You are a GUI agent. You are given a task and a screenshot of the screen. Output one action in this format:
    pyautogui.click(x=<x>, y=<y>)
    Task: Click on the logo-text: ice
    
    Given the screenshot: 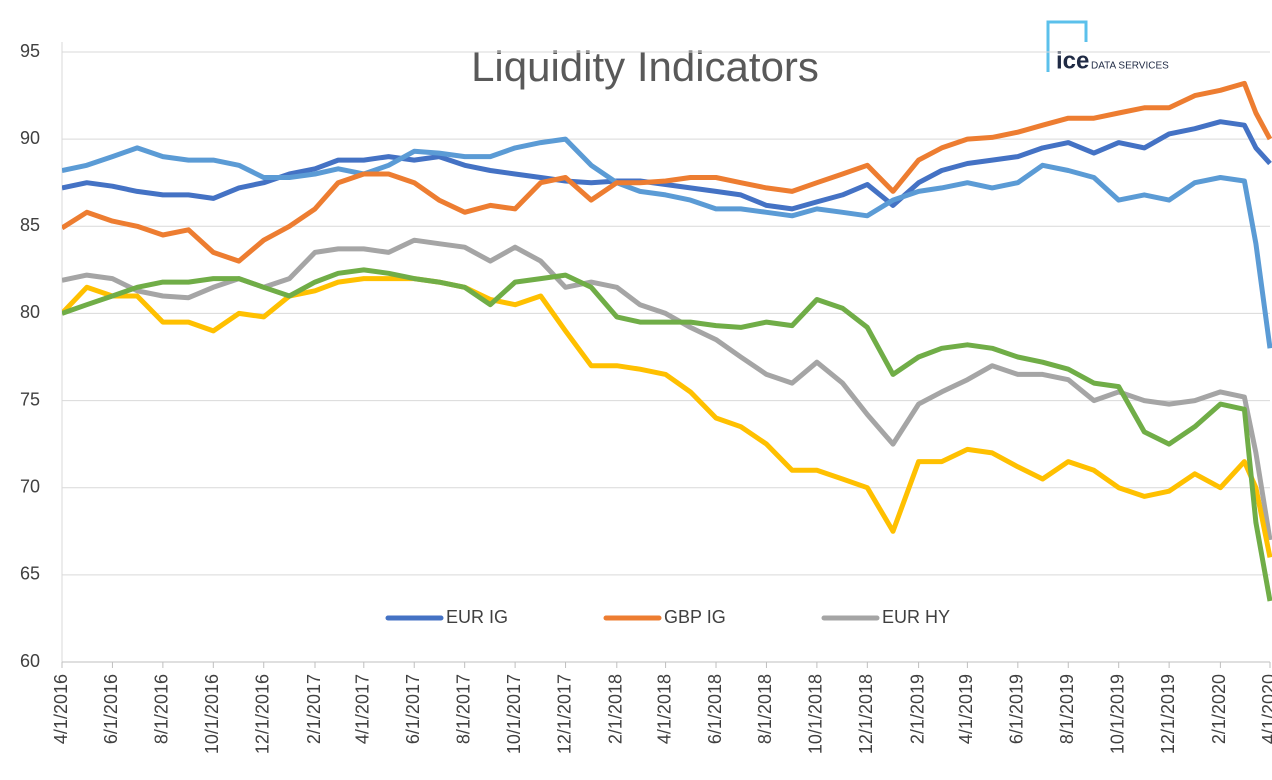 What is the action you would take?
    pyautogui.click(x=1072, y=60)
    